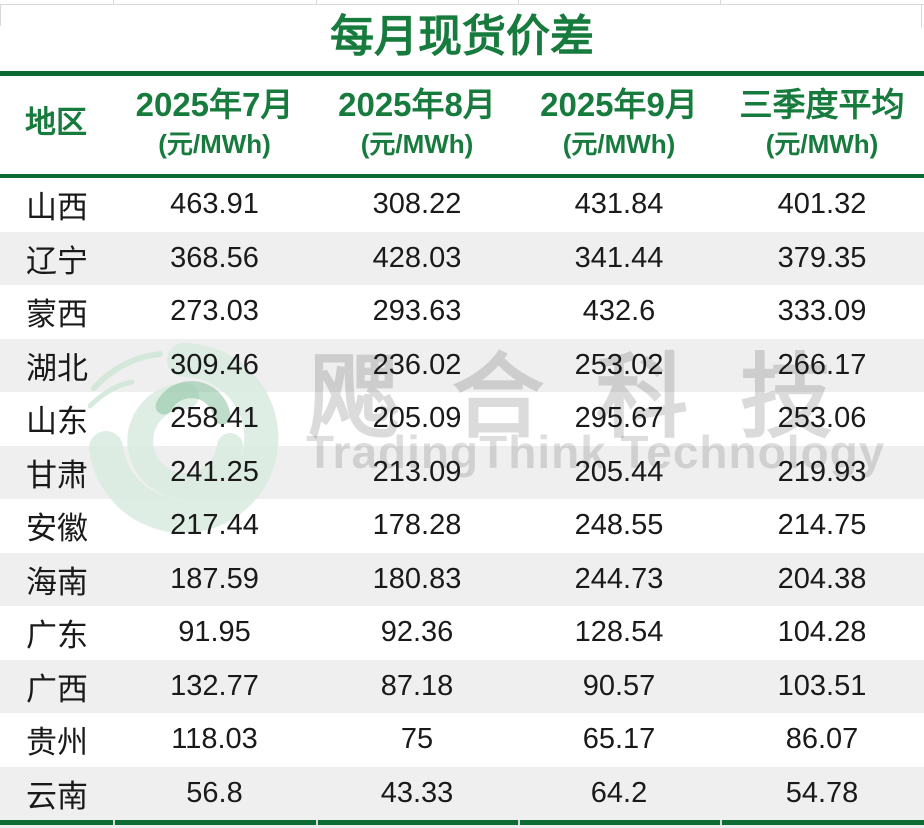 This screenshot has height=828, width=924. Describe the element at coordinates (417, 204) in the screenshot. I see `value-cell: 308.22` at that location.